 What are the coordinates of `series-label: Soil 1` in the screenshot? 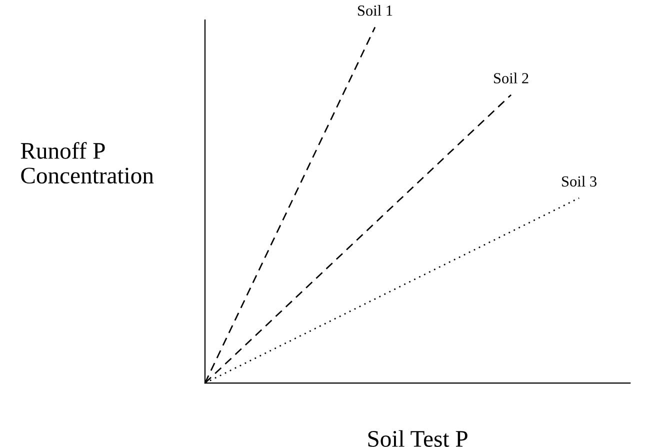 It's located at (375, 10).